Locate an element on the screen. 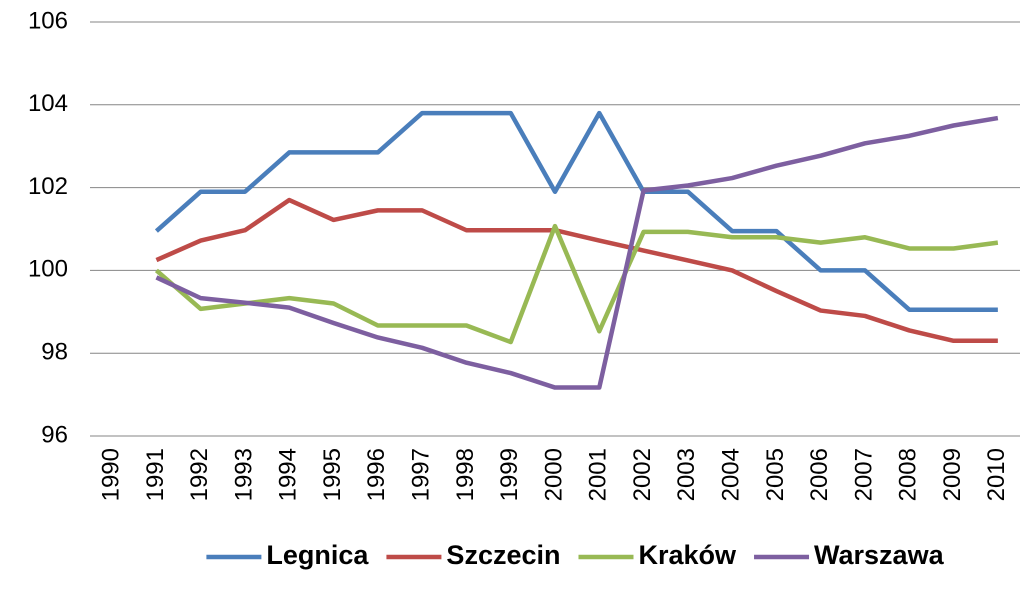  y-tick-label: 96 is located at coordinates (54, 434).